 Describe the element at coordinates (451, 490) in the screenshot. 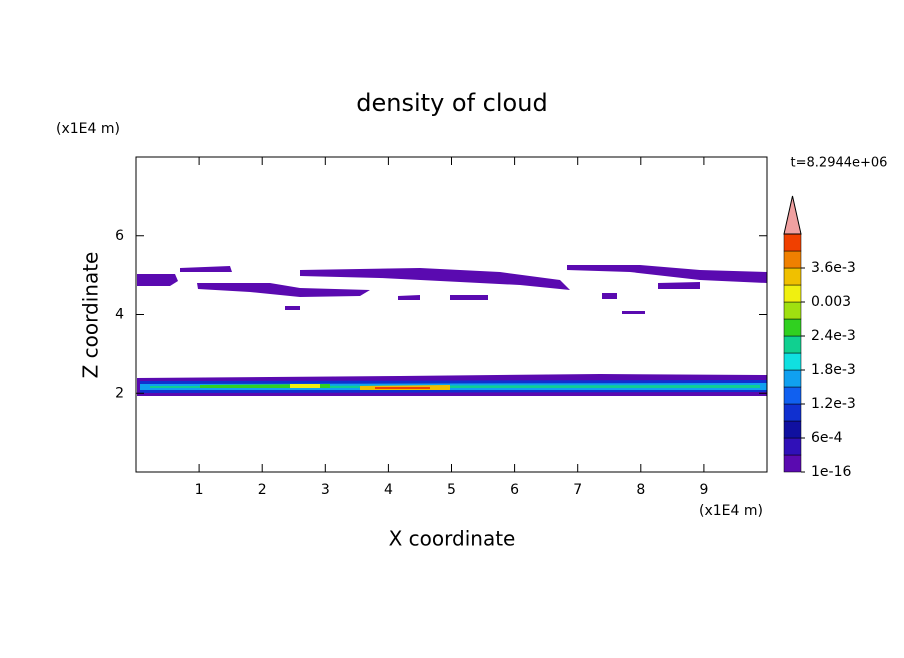

I see `x-tick-label: 5` at that location.